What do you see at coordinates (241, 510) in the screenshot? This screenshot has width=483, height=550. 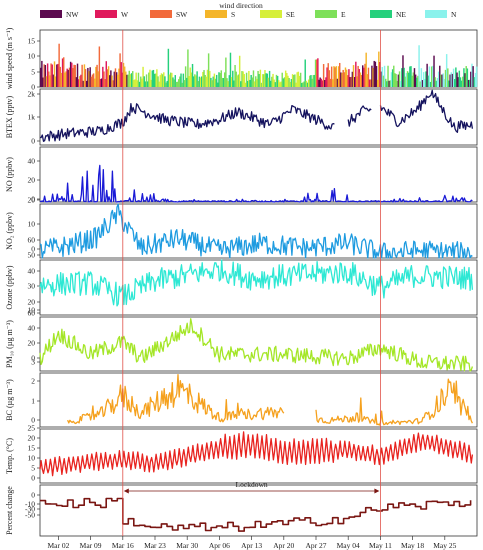 I see `panel-8: -50-30-100 Percent change` at bounding box center [241, 510].